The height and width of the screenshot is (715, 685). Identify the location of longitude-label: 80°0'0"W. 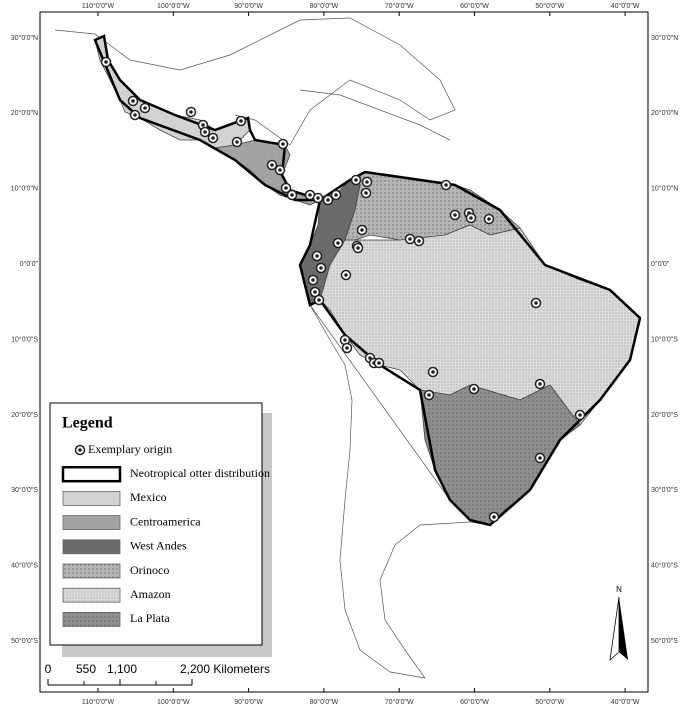
(323, 6).